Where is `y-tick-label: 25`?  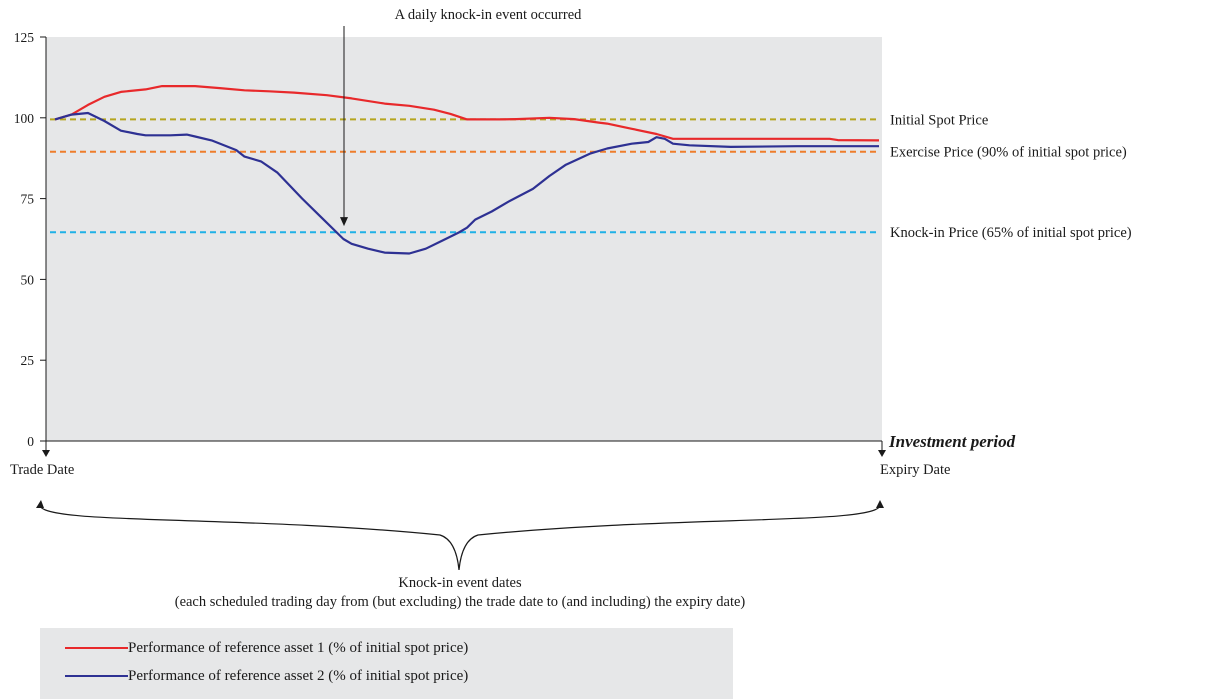
y-tick-label: 25 is located at coordinates (28, 360).